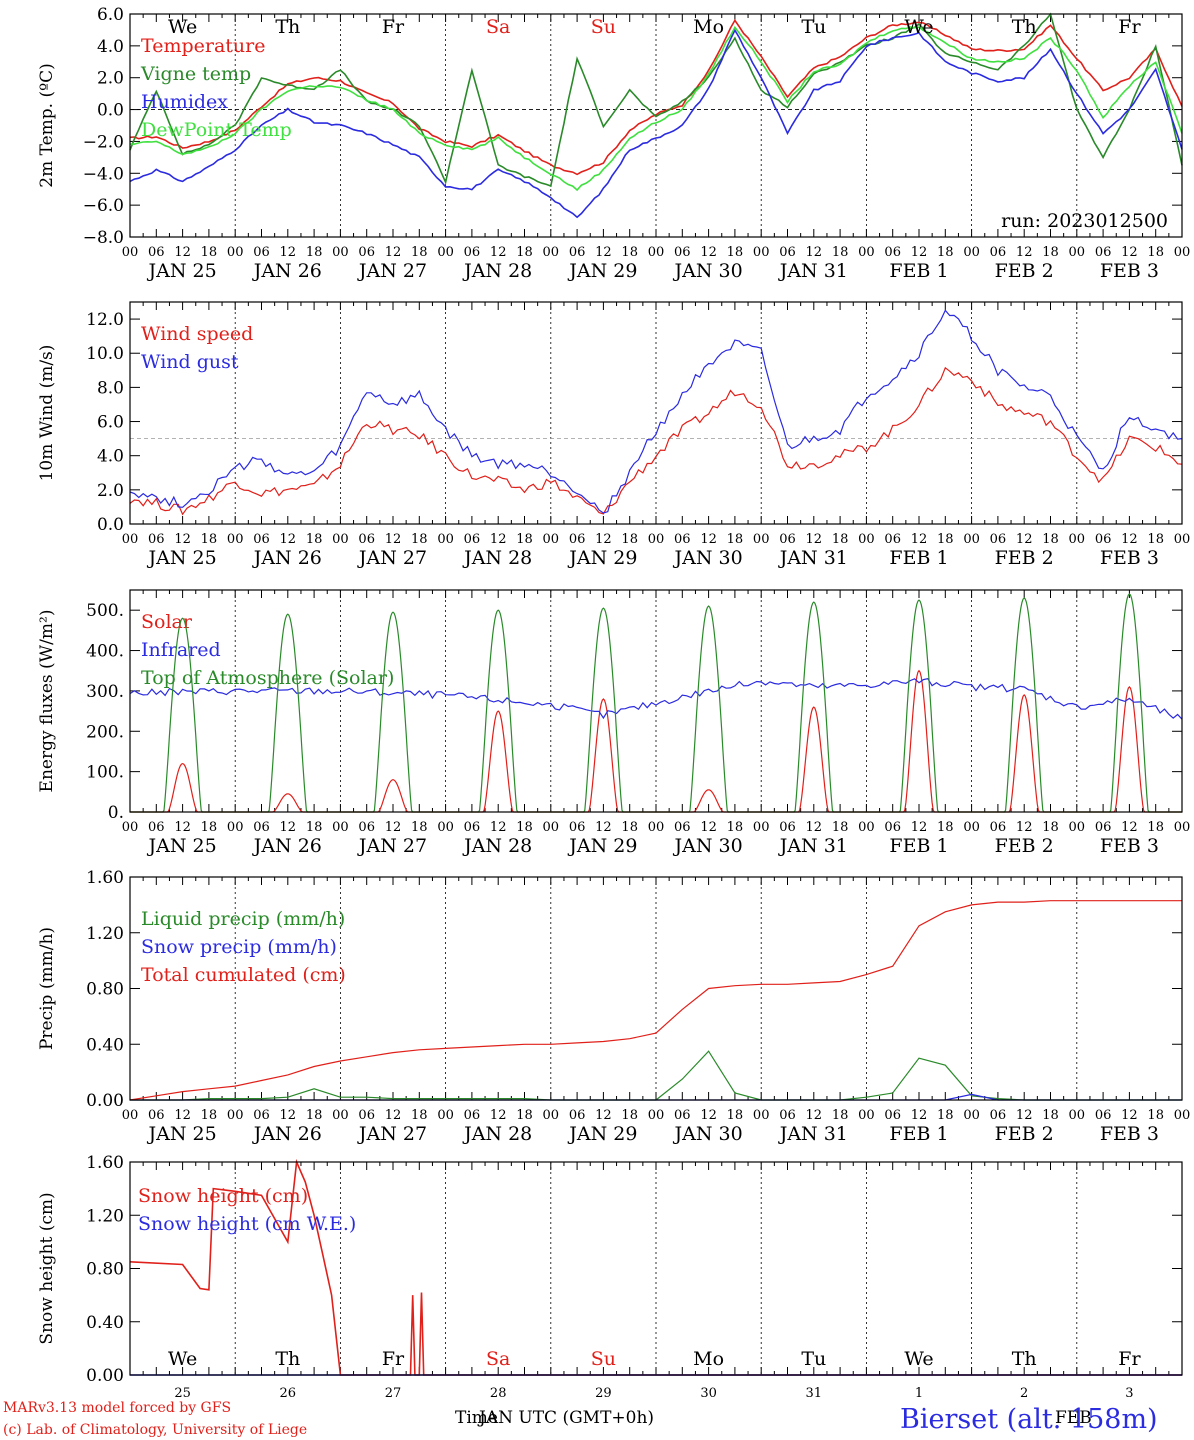 The image size is (1194, 1440). I want to click on weekday-label: Tu, so click(813, 27).